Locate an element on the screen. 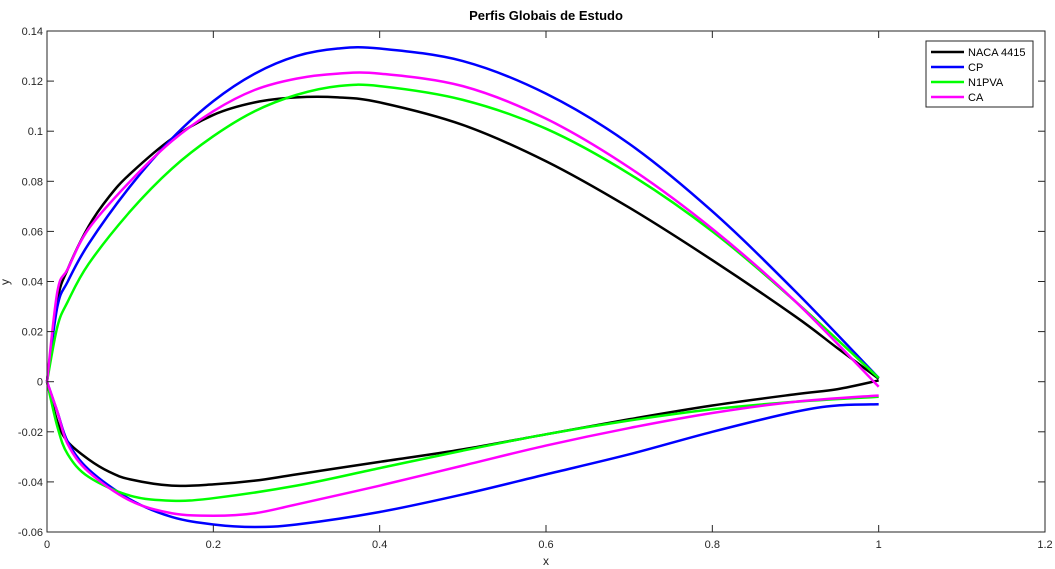 The width and height of the screenshot is (1055, 569). y-tick-label: 0.04 is located at coordinates (32, 283).